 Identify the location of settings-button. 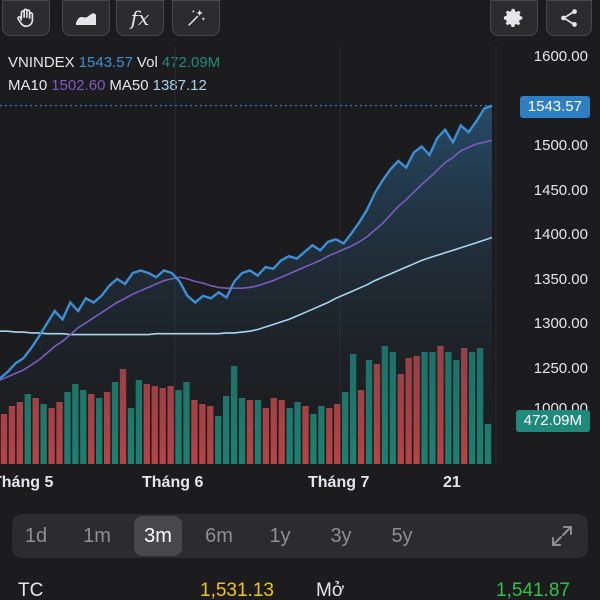
(514, 18).